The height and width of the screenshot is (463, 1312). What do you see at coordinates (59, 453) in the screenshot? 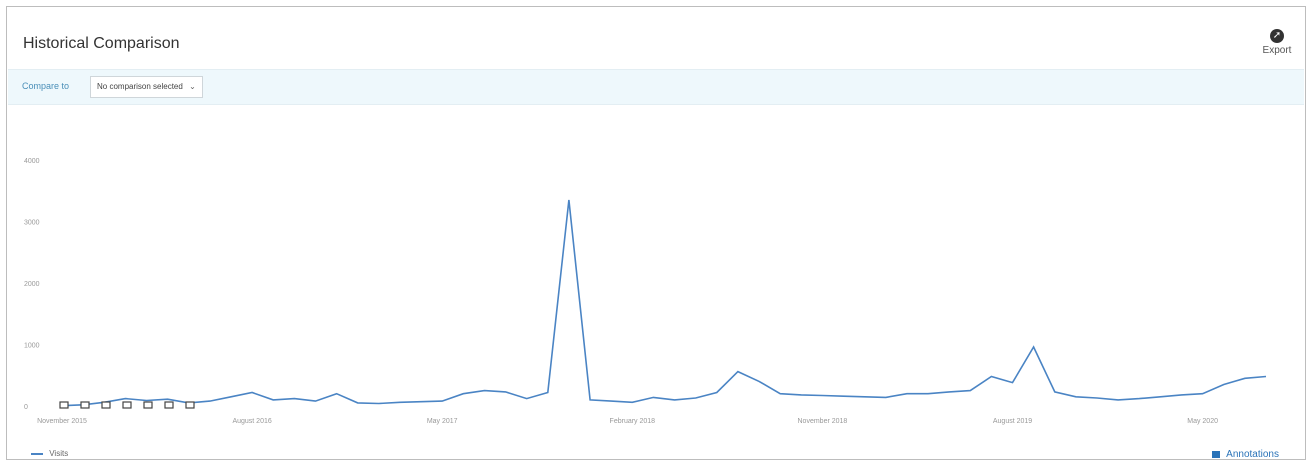
I see `legend-label: Visits` at bounding box center [59, 453].